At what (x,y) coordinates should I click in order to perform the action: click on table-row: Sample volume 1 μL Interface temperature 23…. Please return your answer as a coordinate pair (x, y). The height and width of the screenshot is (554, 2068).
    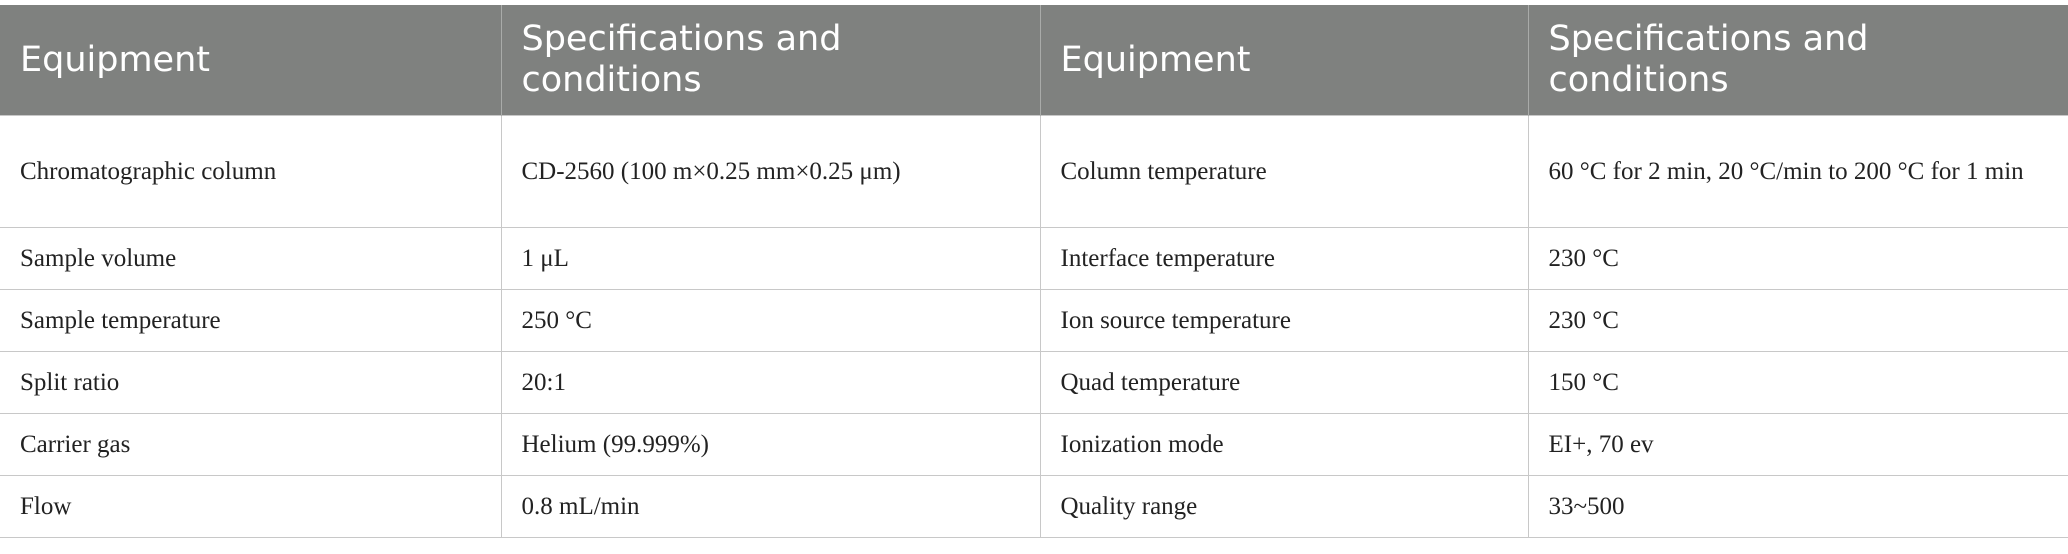
    Looking at the image, I should click on (1034, 258).